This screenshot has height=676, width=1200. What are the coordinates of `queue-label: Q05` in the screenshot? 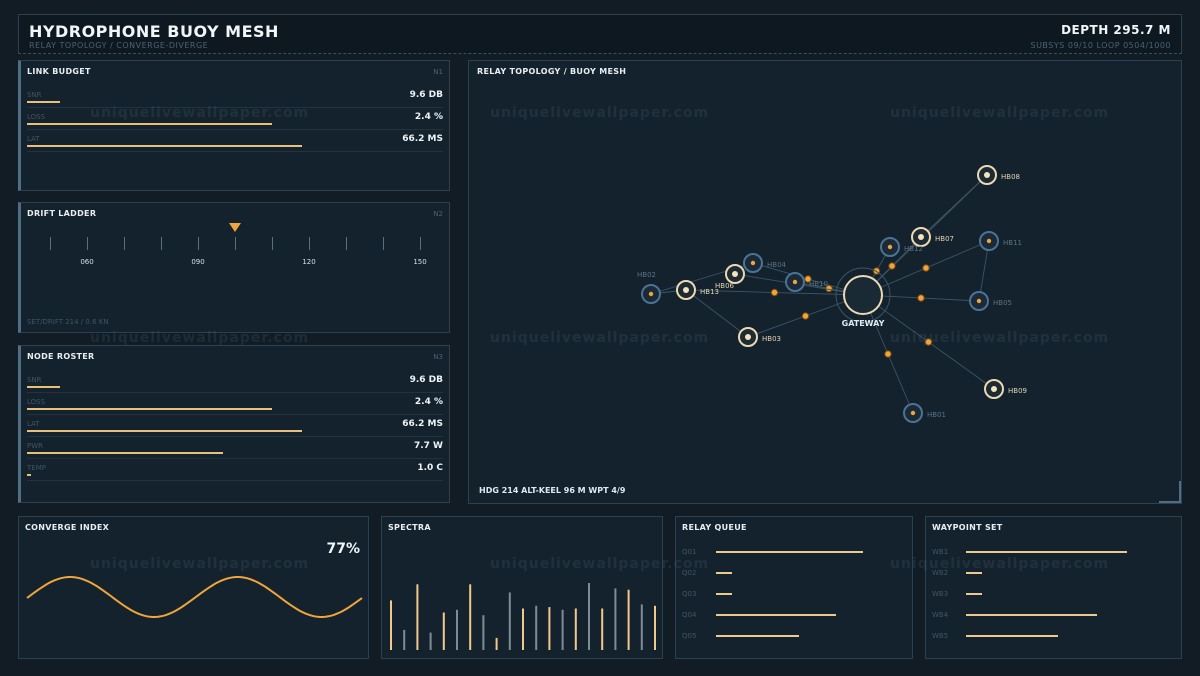 It's located at (689, 636).